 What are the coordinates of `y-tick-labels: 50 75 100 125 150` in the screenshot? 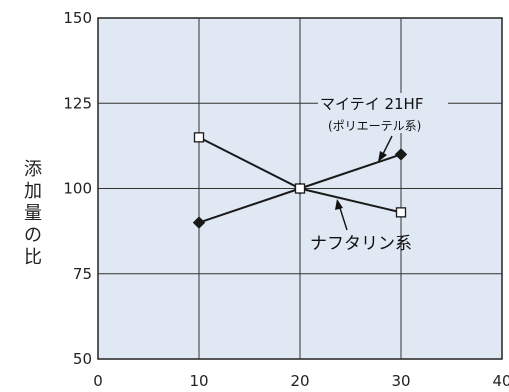 It's located at (77, 188).